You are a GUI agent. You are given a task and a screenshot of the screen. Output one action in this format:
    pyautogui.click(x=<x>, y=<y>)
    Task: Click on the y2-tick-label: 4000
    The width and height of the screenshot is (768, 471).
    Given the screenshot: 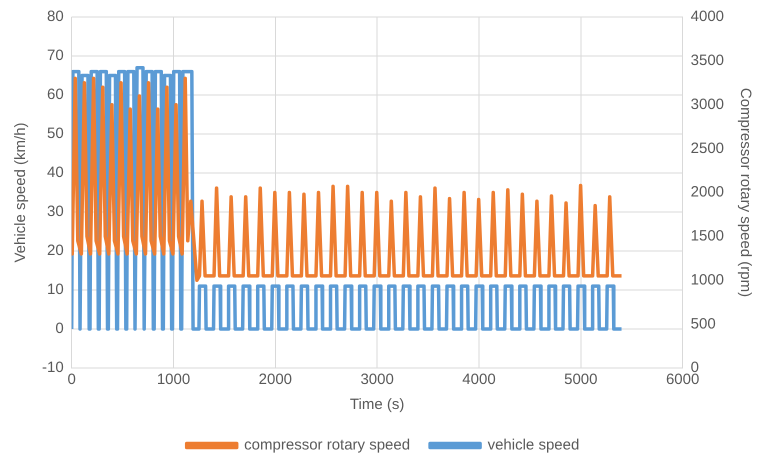 What is the action you would take?
    pyautogui.click(x=707, y=17)
    